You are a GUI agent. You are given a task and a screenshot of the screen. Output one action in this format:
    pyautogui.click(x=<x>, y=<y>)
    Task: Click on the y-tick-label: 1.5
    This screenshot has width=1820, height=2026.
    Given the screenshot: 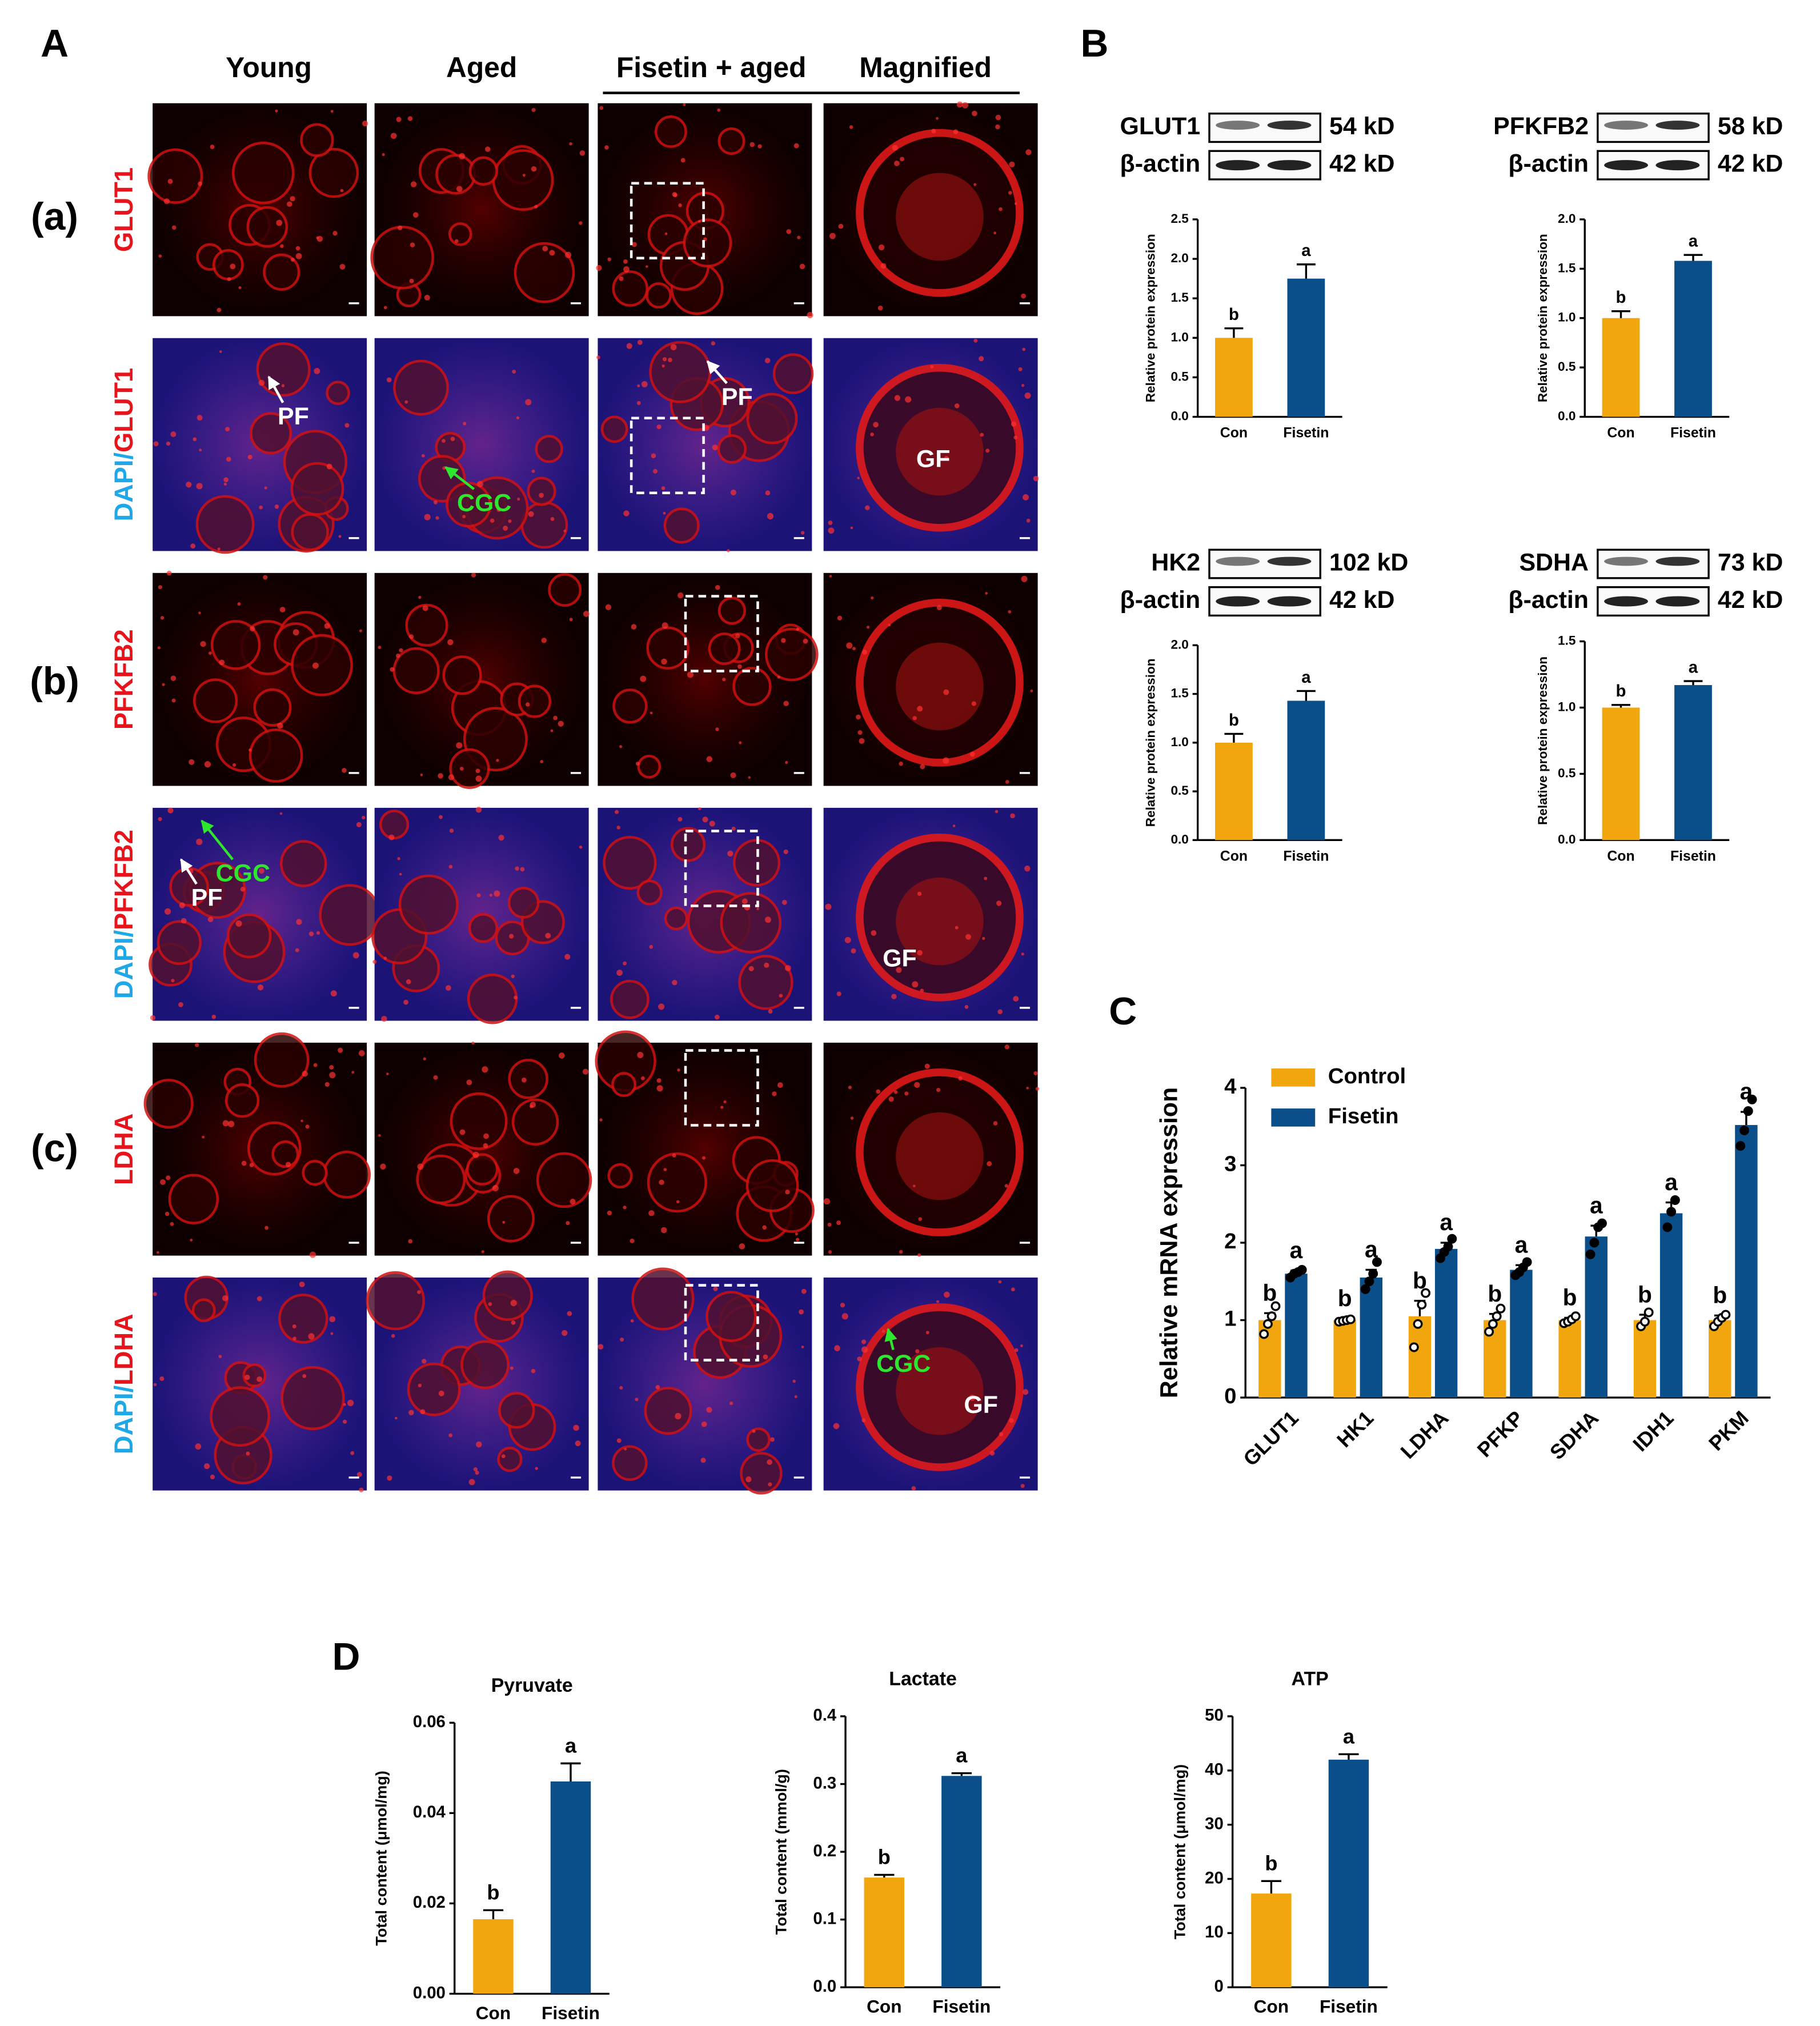 What is the action you would take?
    pyautogui.click(x=1567, y=640)
    